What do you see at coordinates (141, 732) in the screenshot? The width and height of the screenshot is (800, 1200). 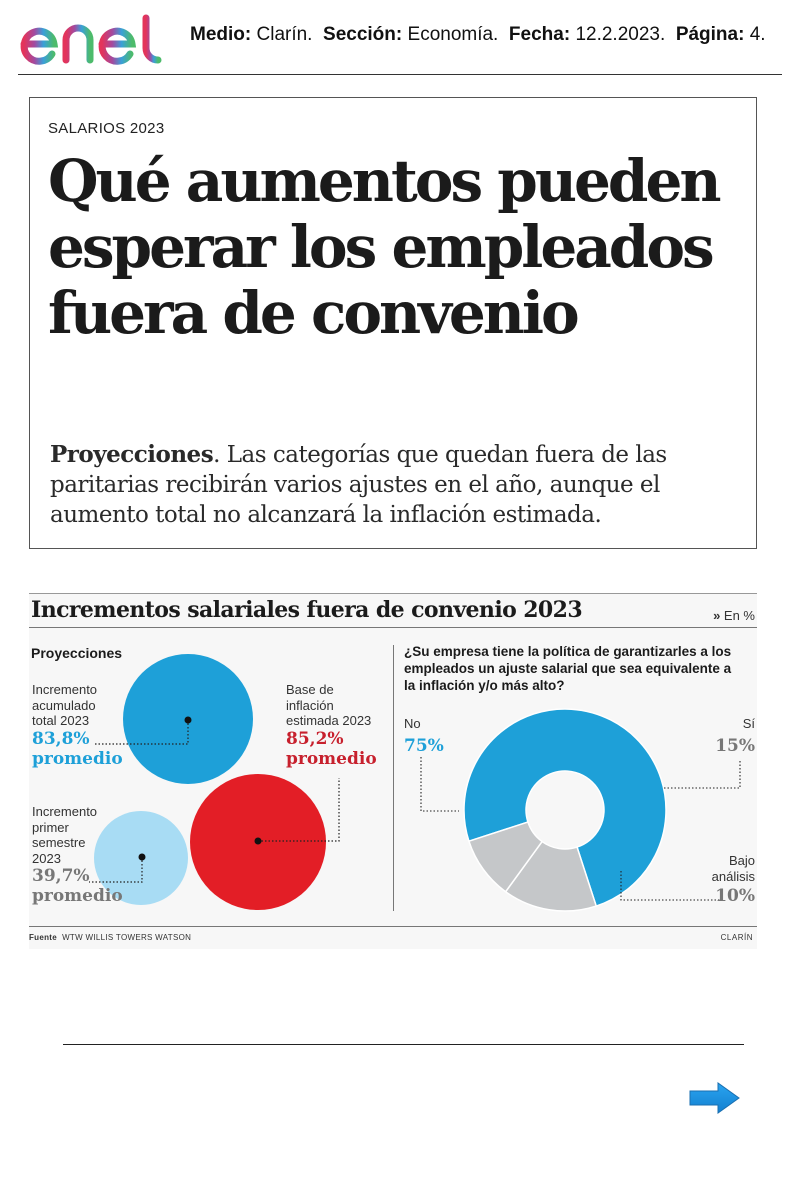 I see `connector-total` at bounding box center [141, 732].